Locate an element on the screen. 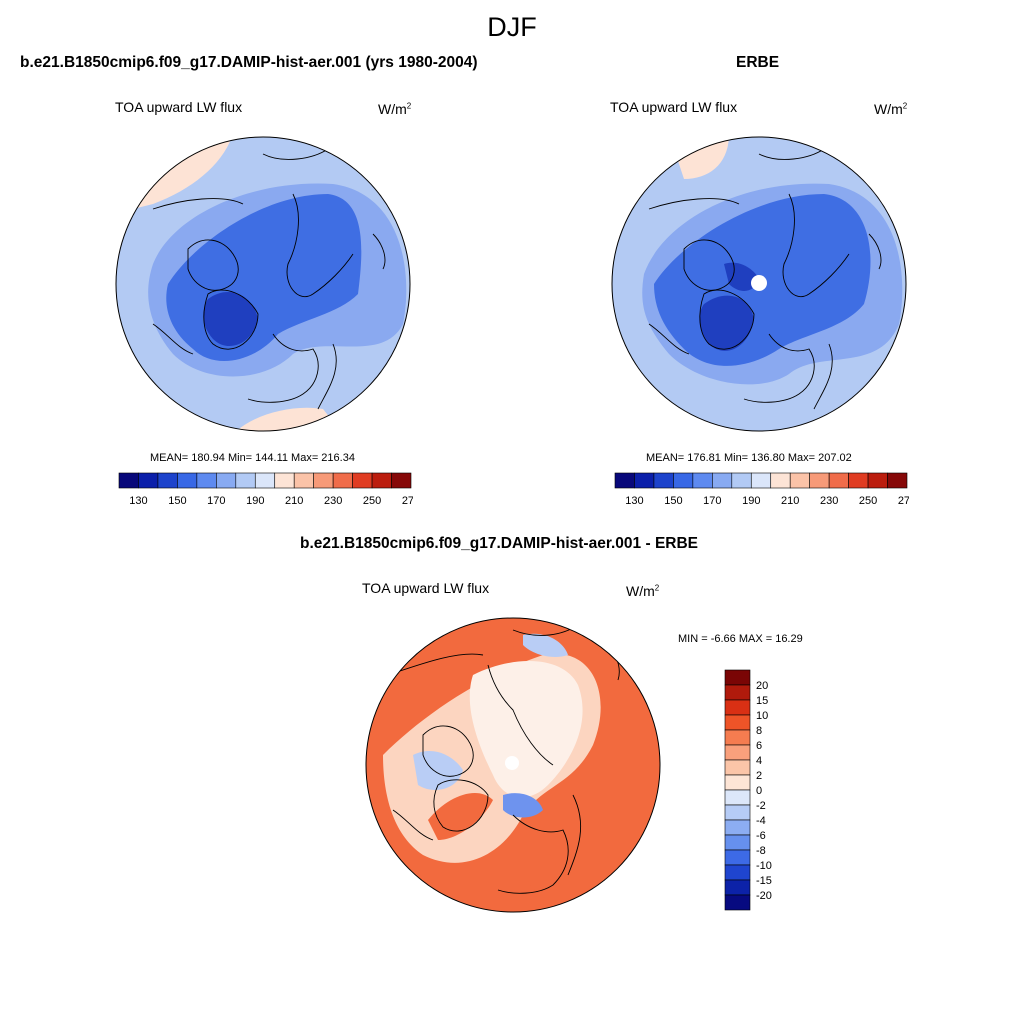 The image size is (1024, 1024). panel-1-units: W/m2 is located at coordinates (395, 109).